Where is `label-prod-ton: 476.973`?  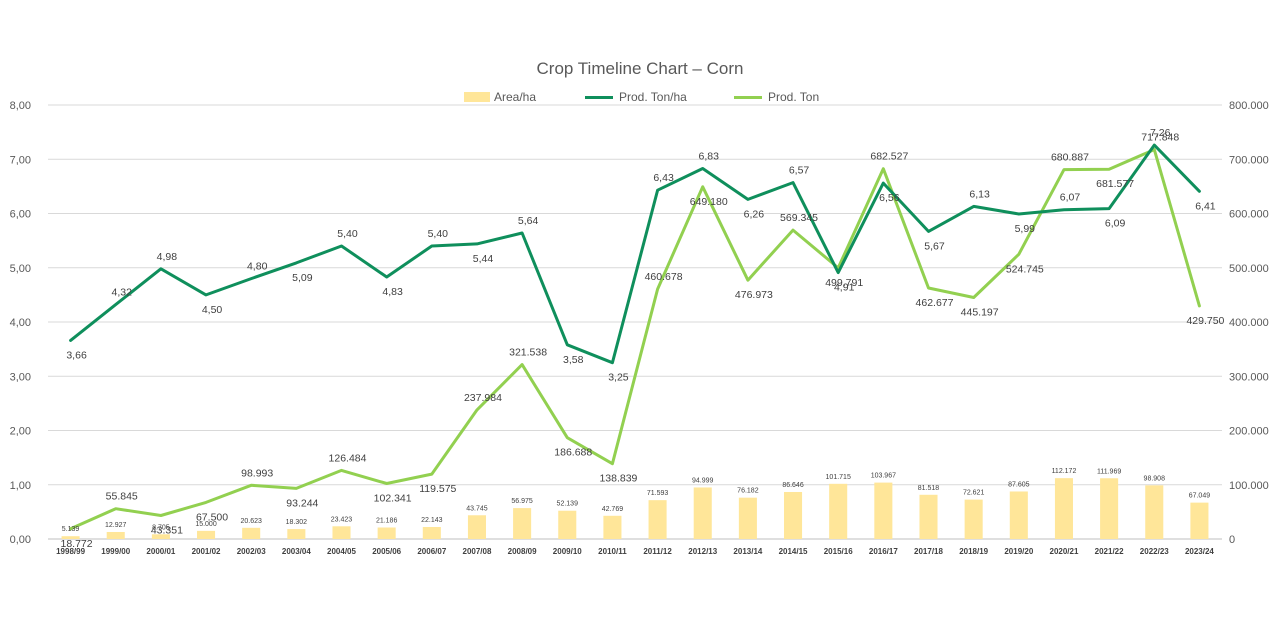 label-prod-ton: 476.973 is located at coordinates (754, 295).